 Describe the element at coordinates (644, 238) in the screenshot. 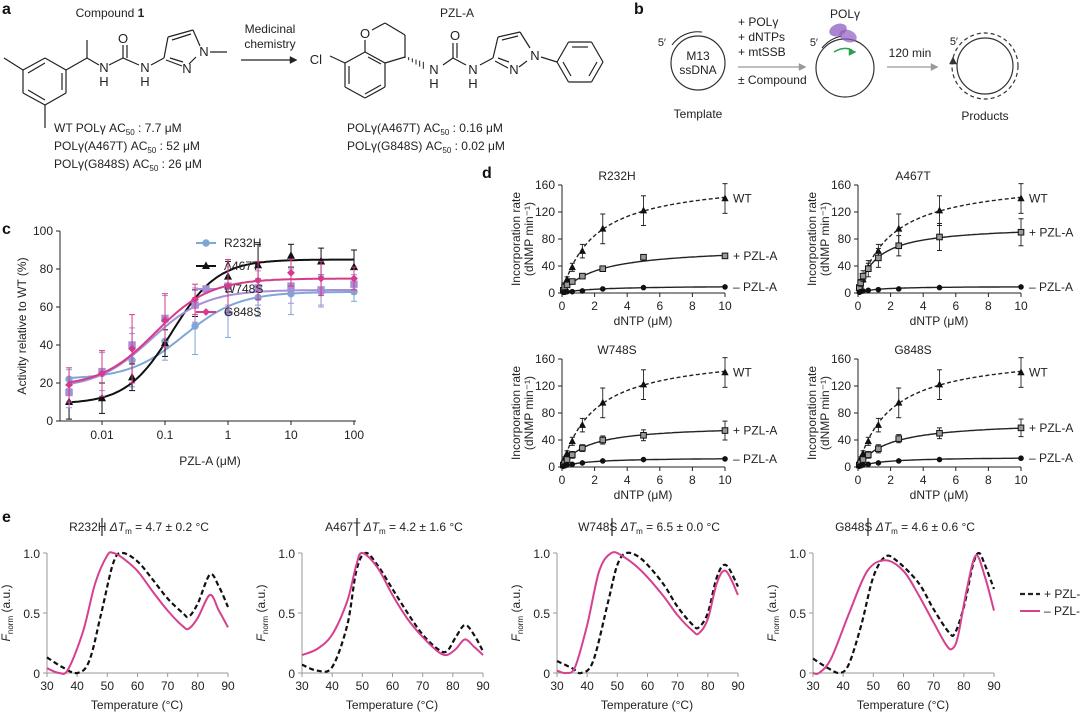

I see `series-WT` at that location.